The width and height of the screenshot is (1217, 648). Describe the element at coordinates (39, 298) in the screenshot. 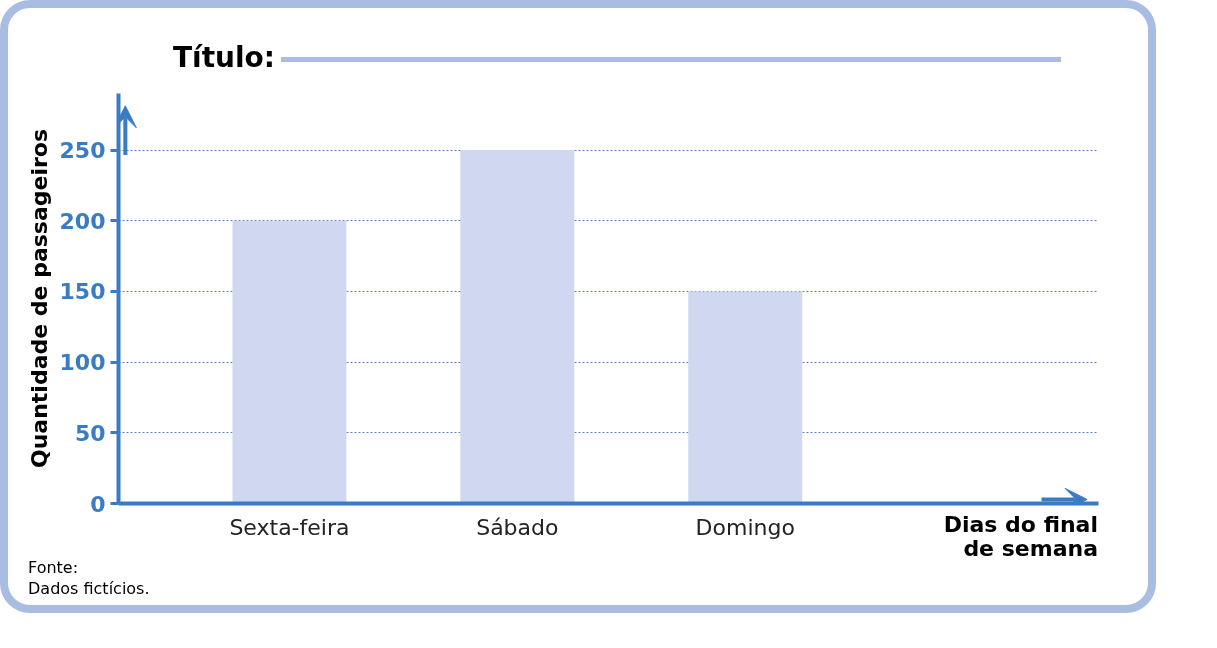

I see `y-axis-title: Quantidade de passageiros` at that location.